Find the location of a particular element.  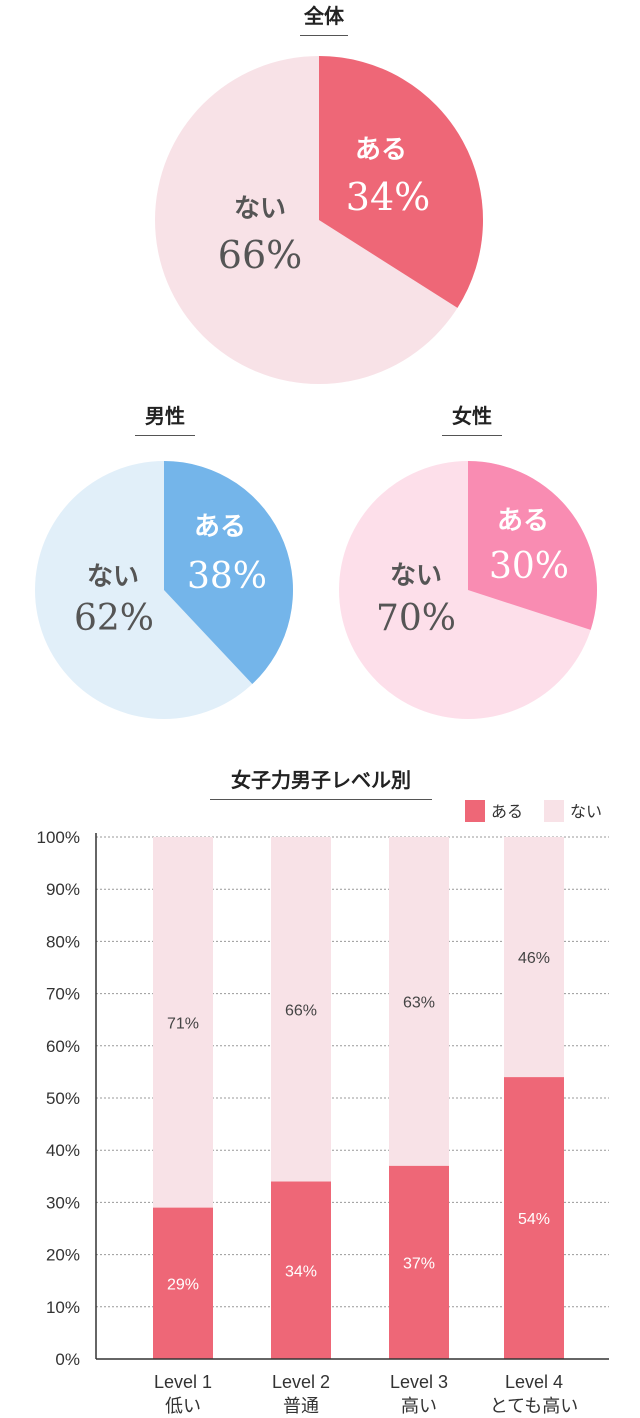

bar-label-no: 46% is located at coordinates (534, 958).